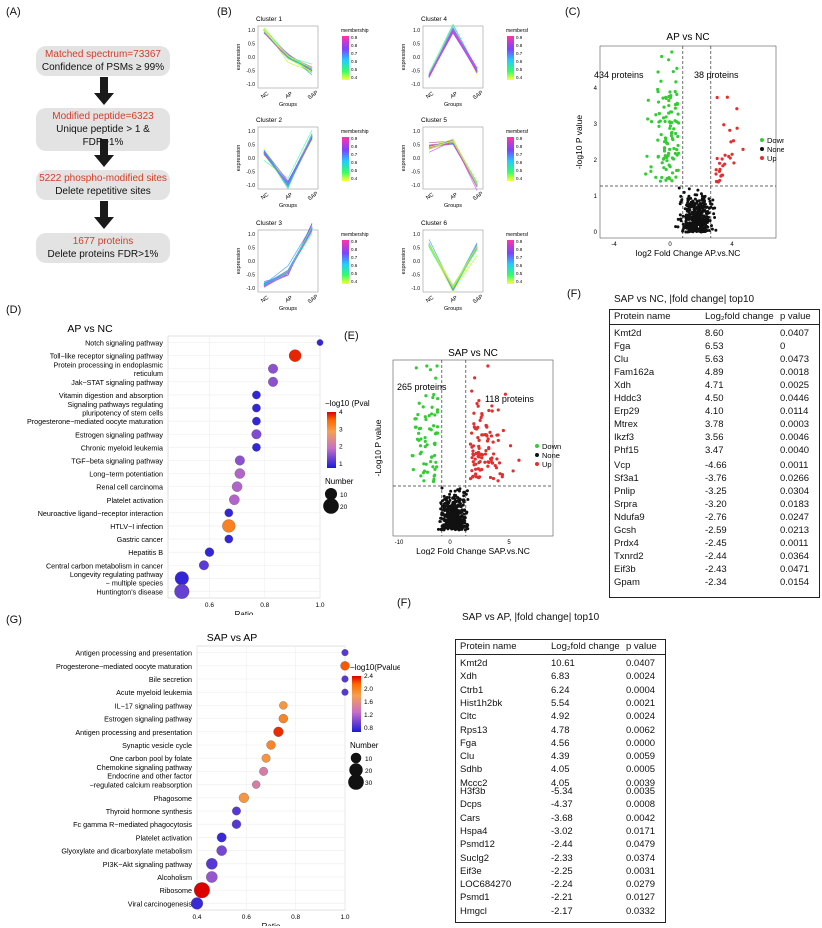 The height and width of the screenshot is (928, 822). What do you see at coordinates (148, 719) in the screenshot?
I see `category-label: Estrogen signaling pathway` at bounding box center [148, 719].